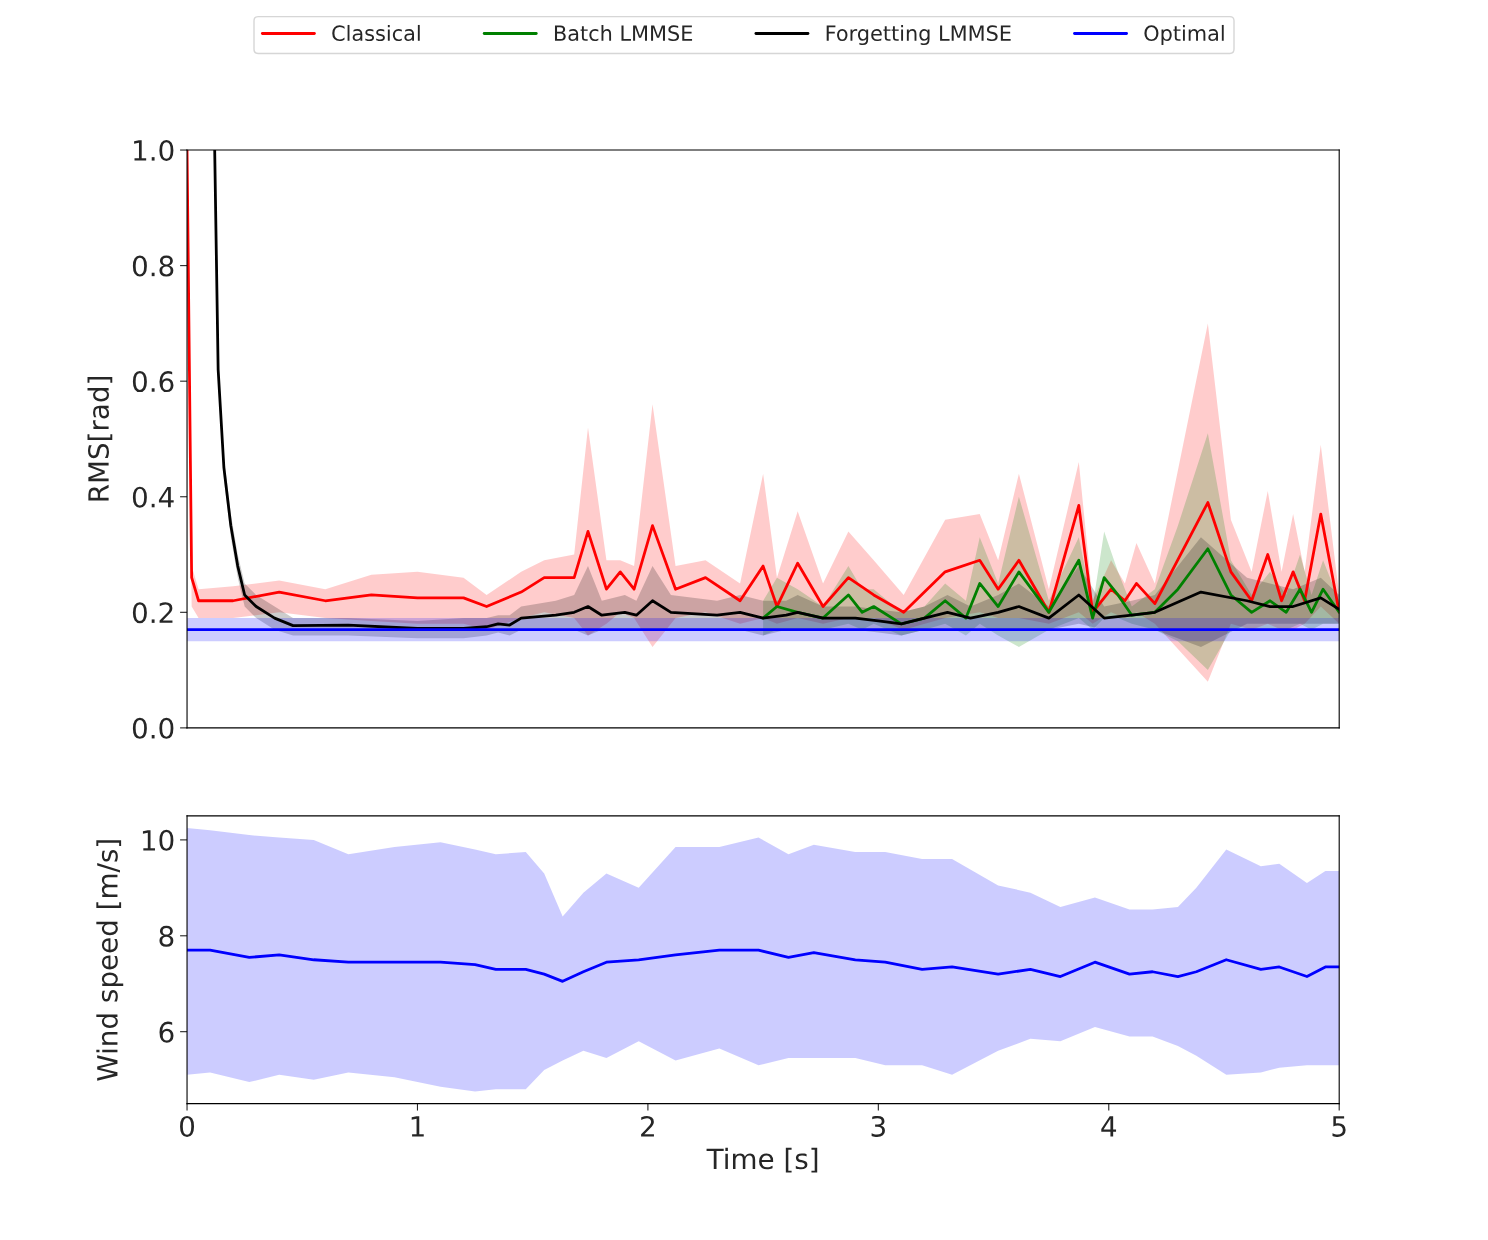  Describe the element at coordinates (153, 728) in the screenshot. I see `y-tick-label: 0.0` at that location.